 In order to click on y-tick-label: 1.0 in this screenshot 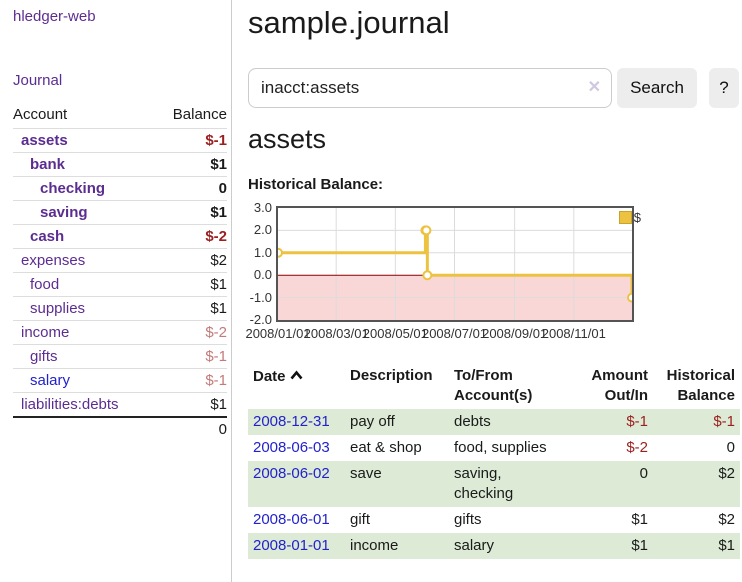, I will do `click(262, 252)`.